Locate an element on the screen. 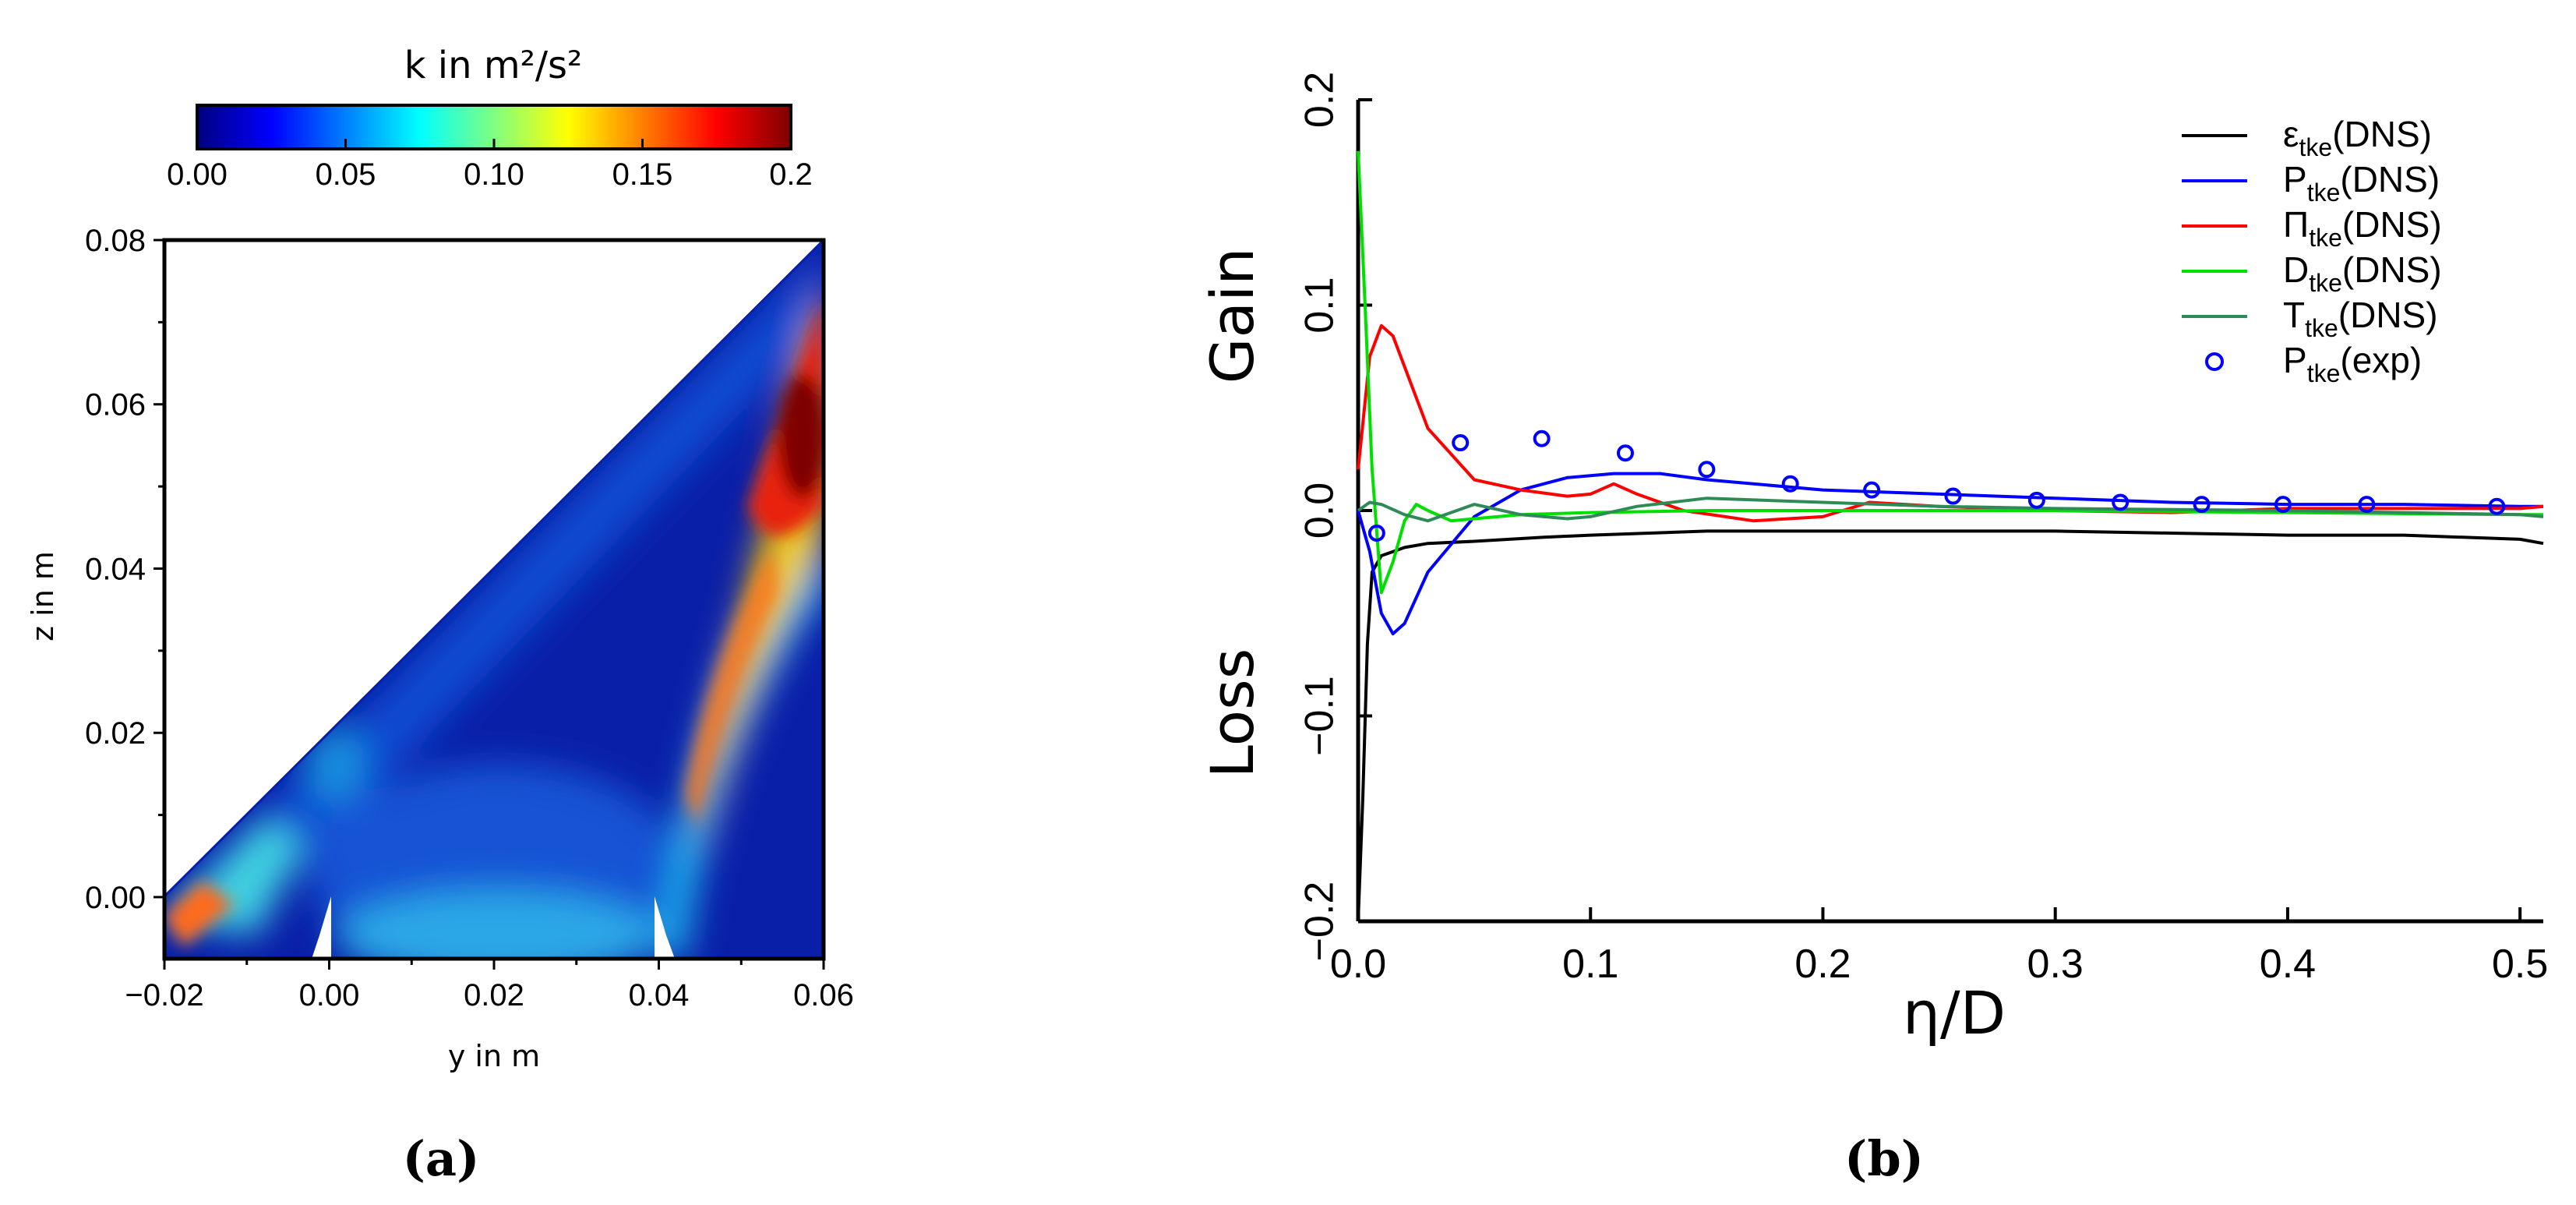  y-tick-label: 0.06 is located at coordinates (115, 405).